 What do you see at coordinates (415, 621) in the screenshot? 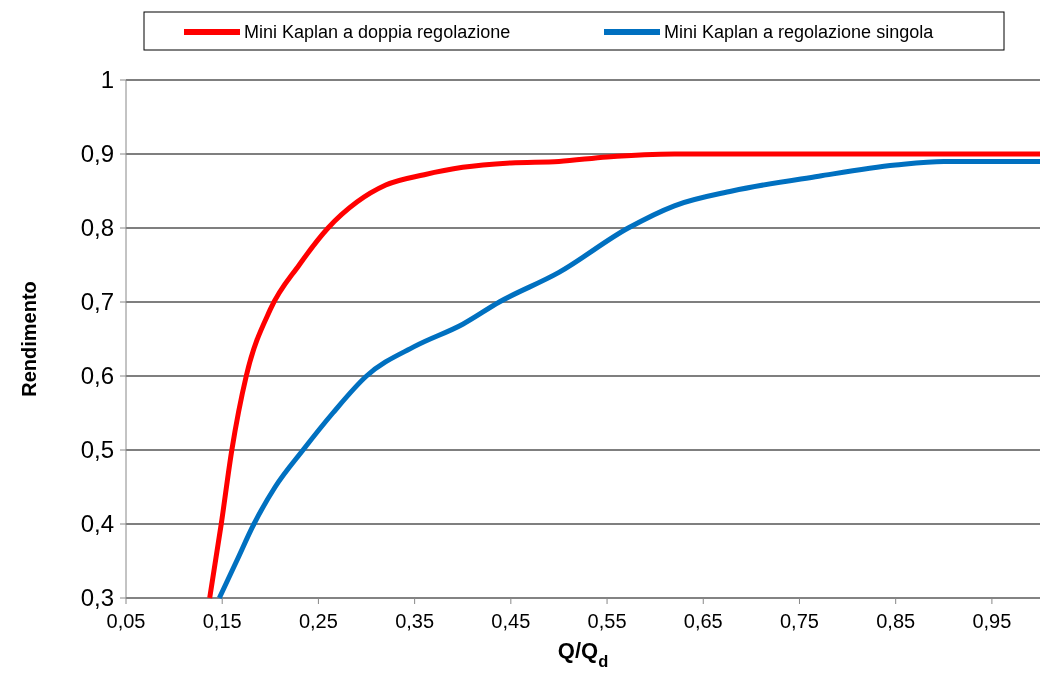
I see `x-tick-label: 0,35` at bounding box center [415, 621].